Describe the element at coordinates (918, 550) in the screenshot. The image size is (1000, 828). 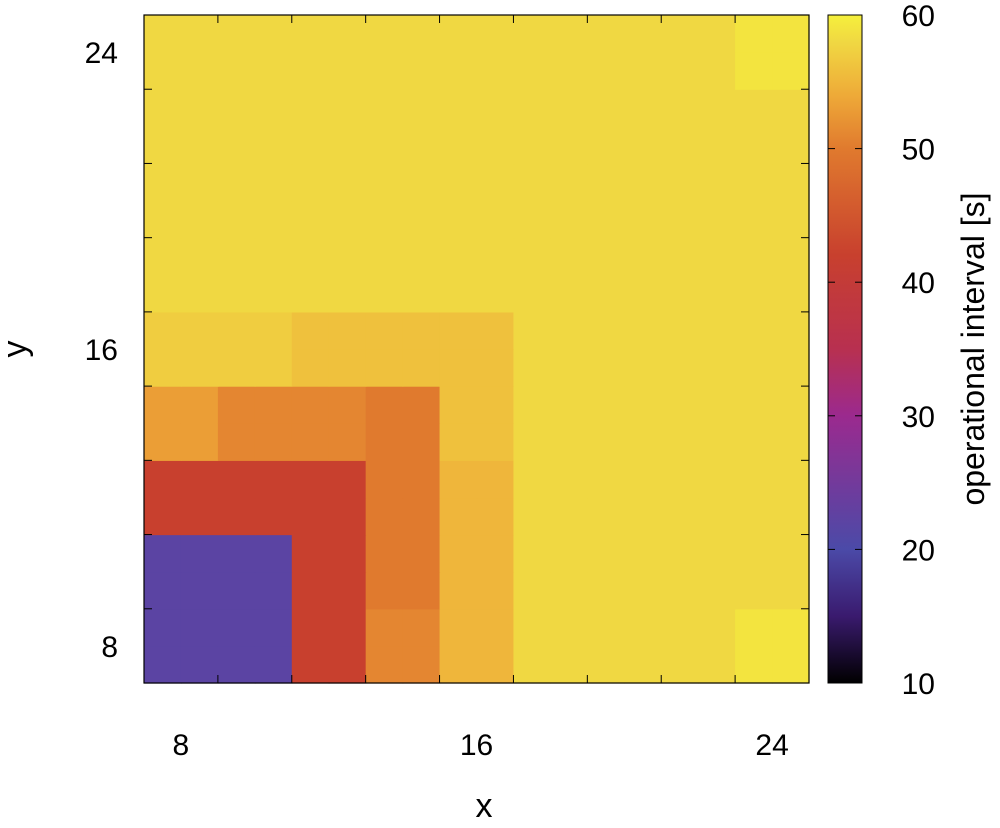
I see `colorbar-tick-label: 20` at that location.